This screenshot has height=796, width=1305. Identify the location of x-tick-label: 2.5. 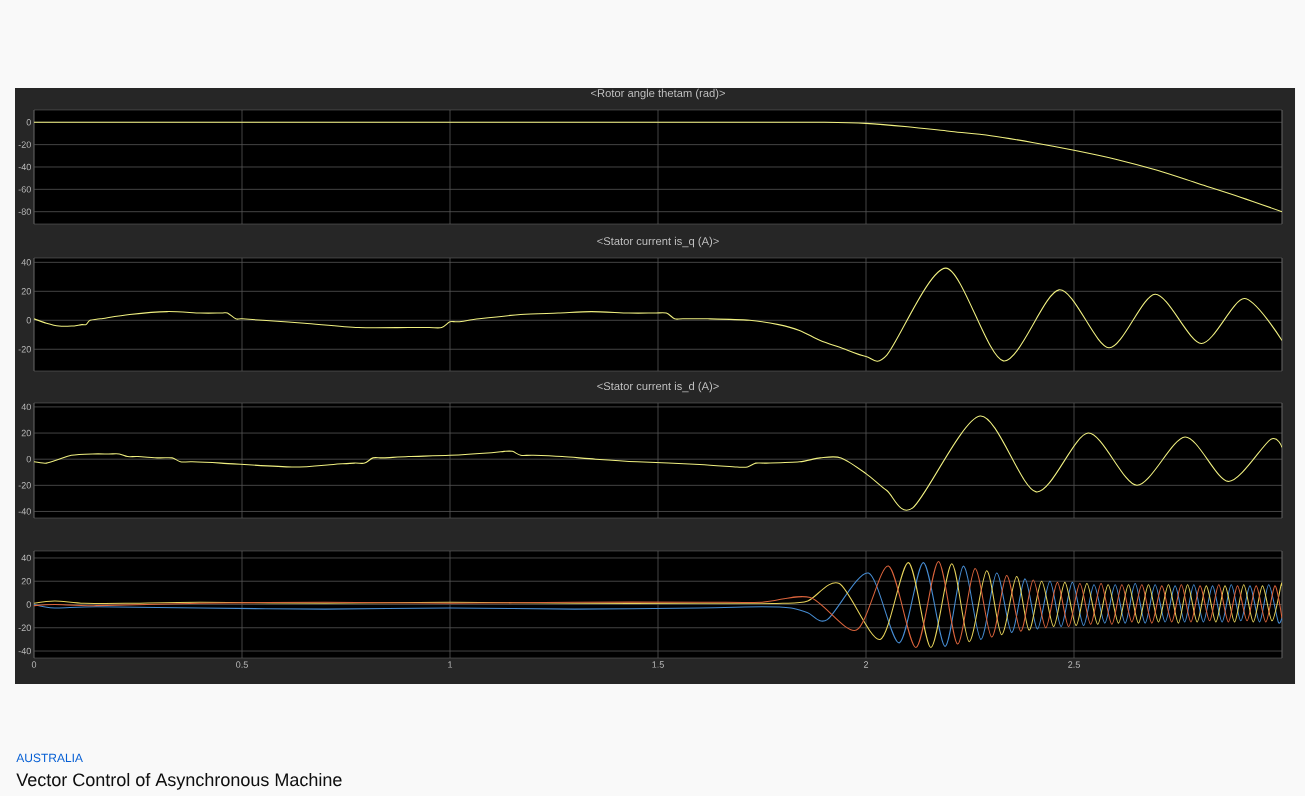
(1074, 664).